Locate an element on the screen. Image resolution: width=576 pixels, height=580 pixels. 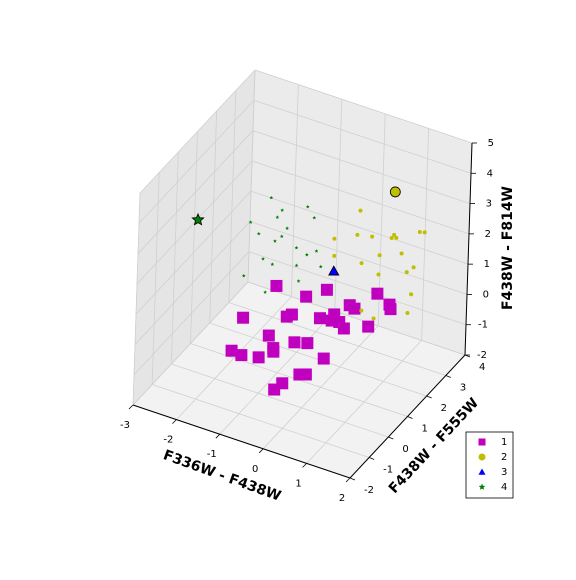
y-tick-label: 1 is located at coordinates (425, 429).